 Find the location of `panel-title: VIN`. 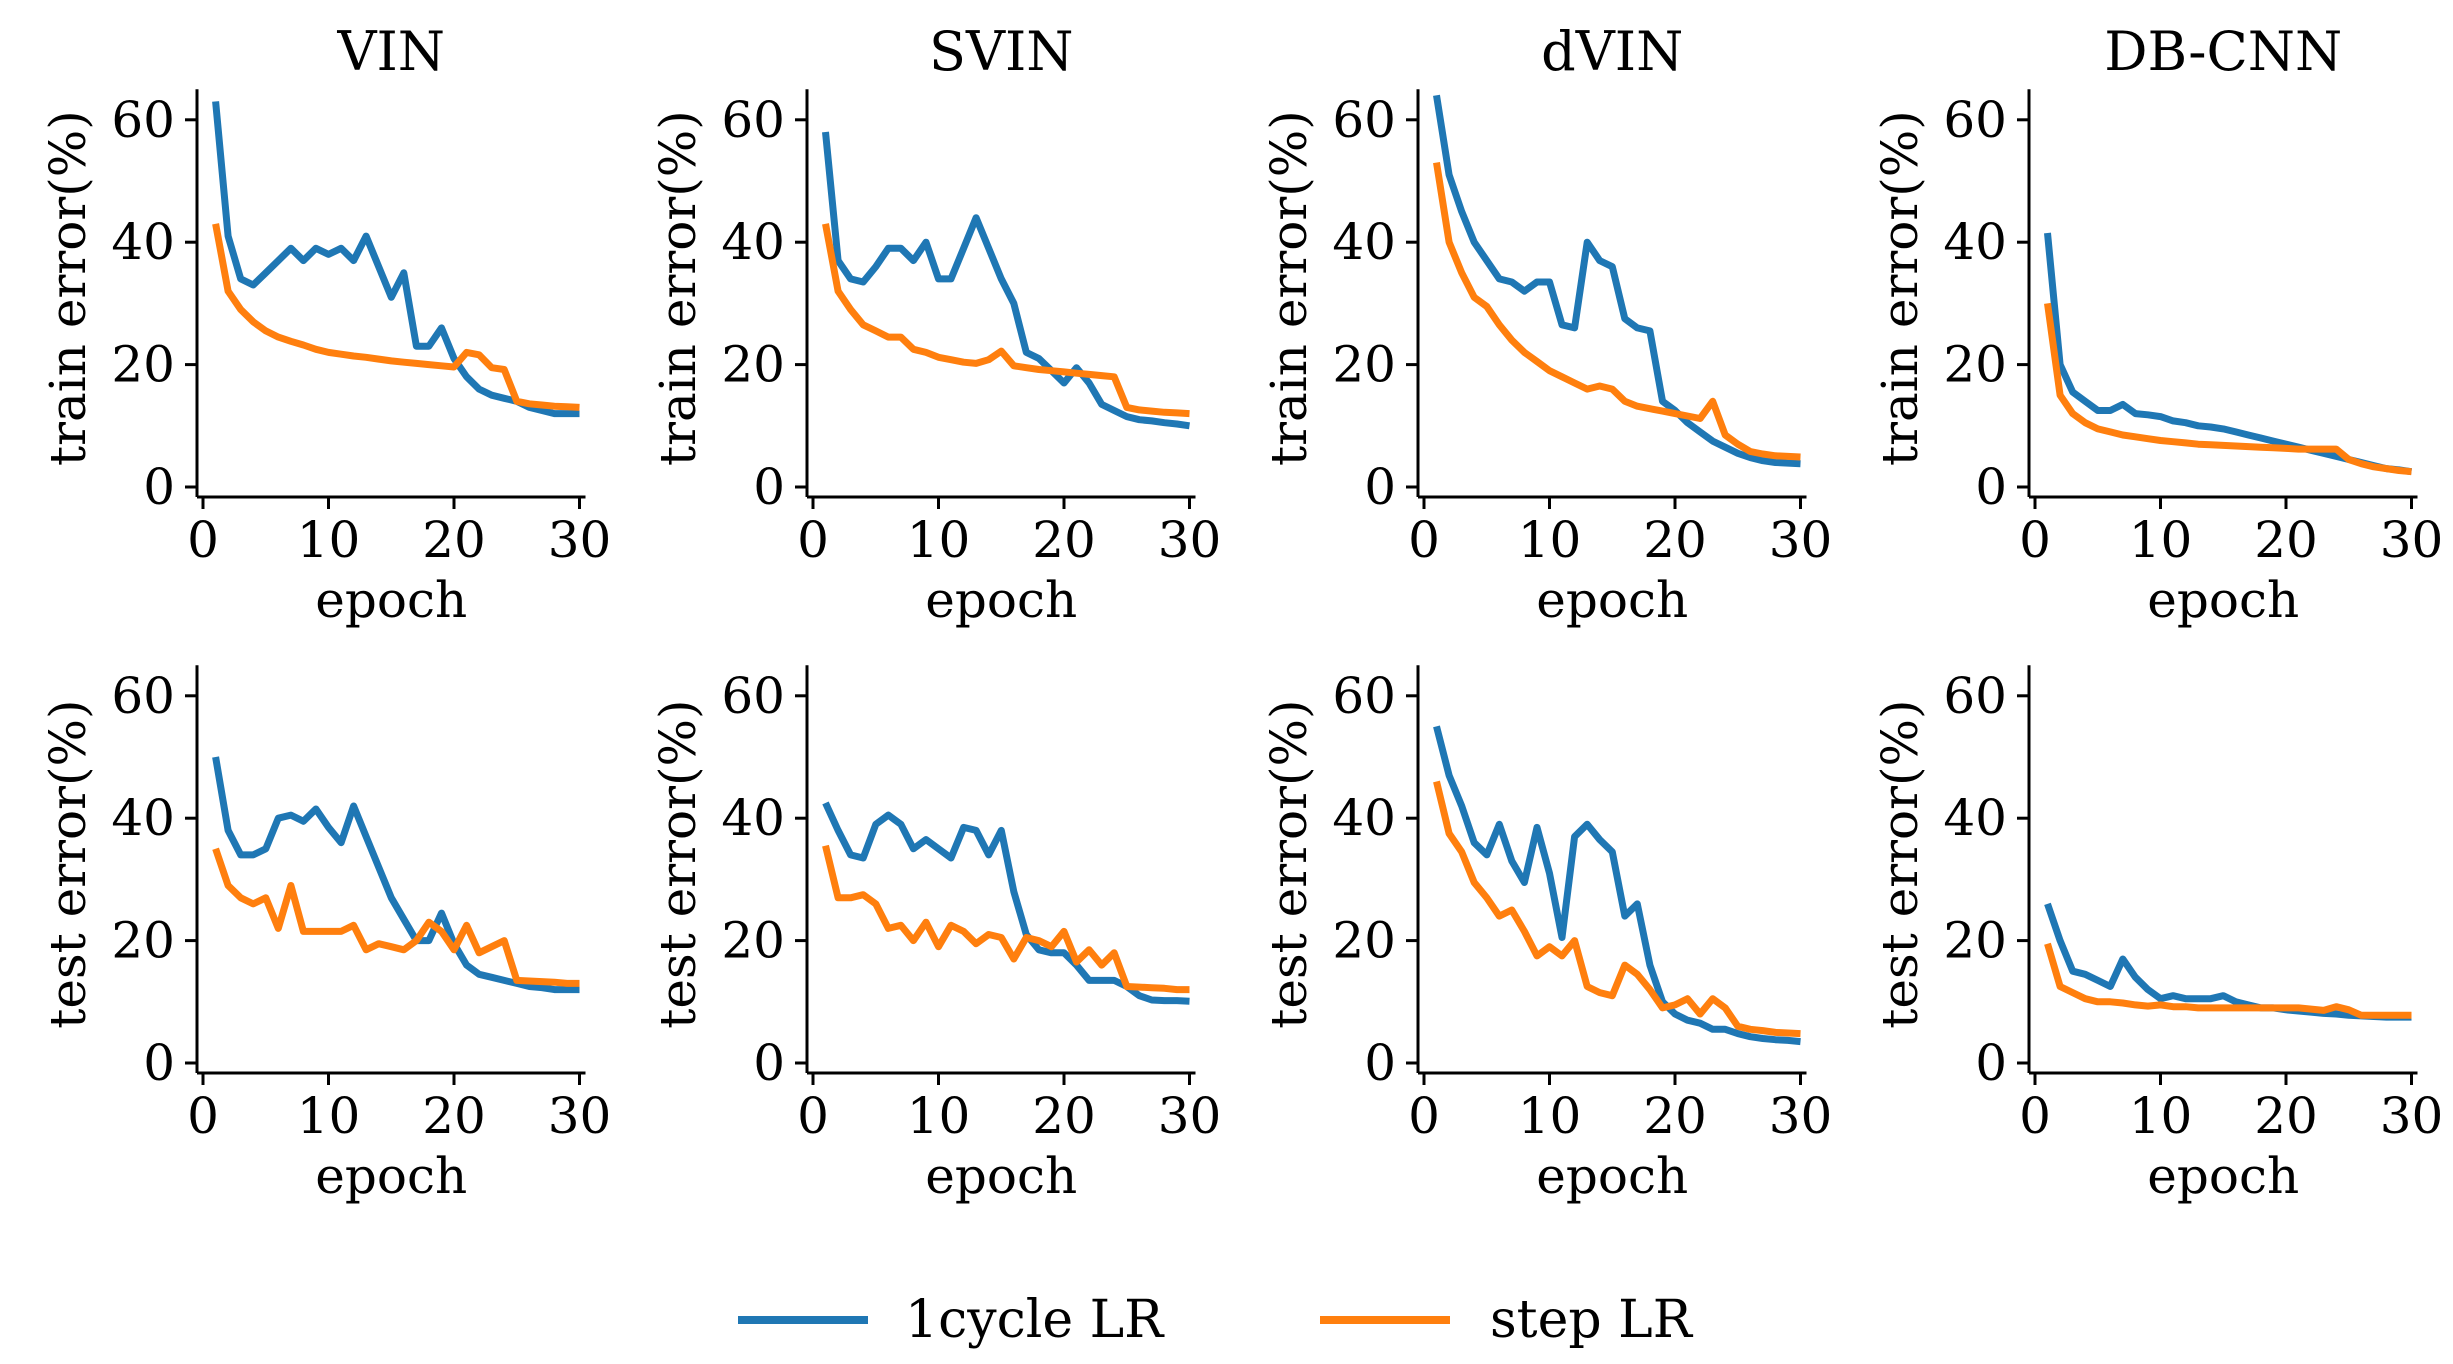

panel-title: VIN is located at coordinates (390, 51).